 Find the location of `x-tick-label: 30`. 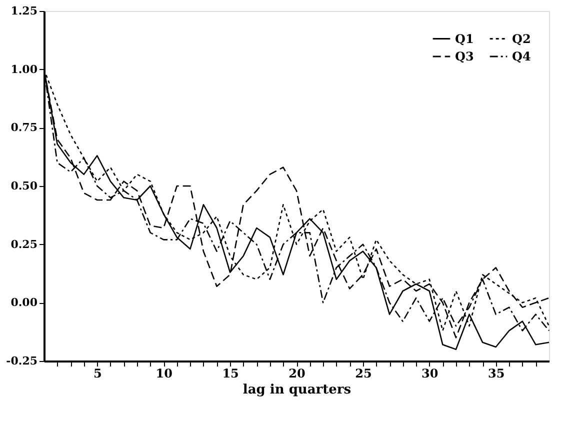

x-tick-label: 30 is located at coordinates (430, 373).